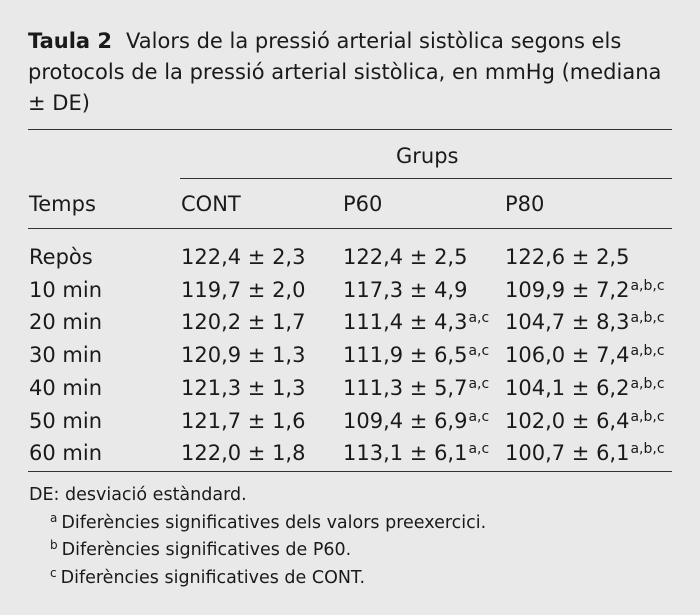 This screenshot has width=700, height=615. I want to click on cell-p60: 117,3 ± 4,9, so click(405, 291).